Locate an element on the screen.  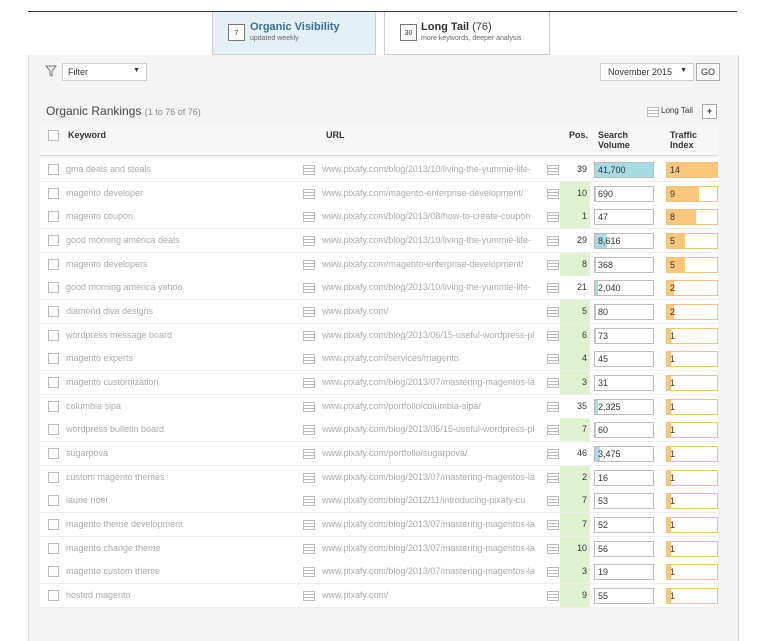
header-keyword: Keyword is located at coordinates (87, 135).